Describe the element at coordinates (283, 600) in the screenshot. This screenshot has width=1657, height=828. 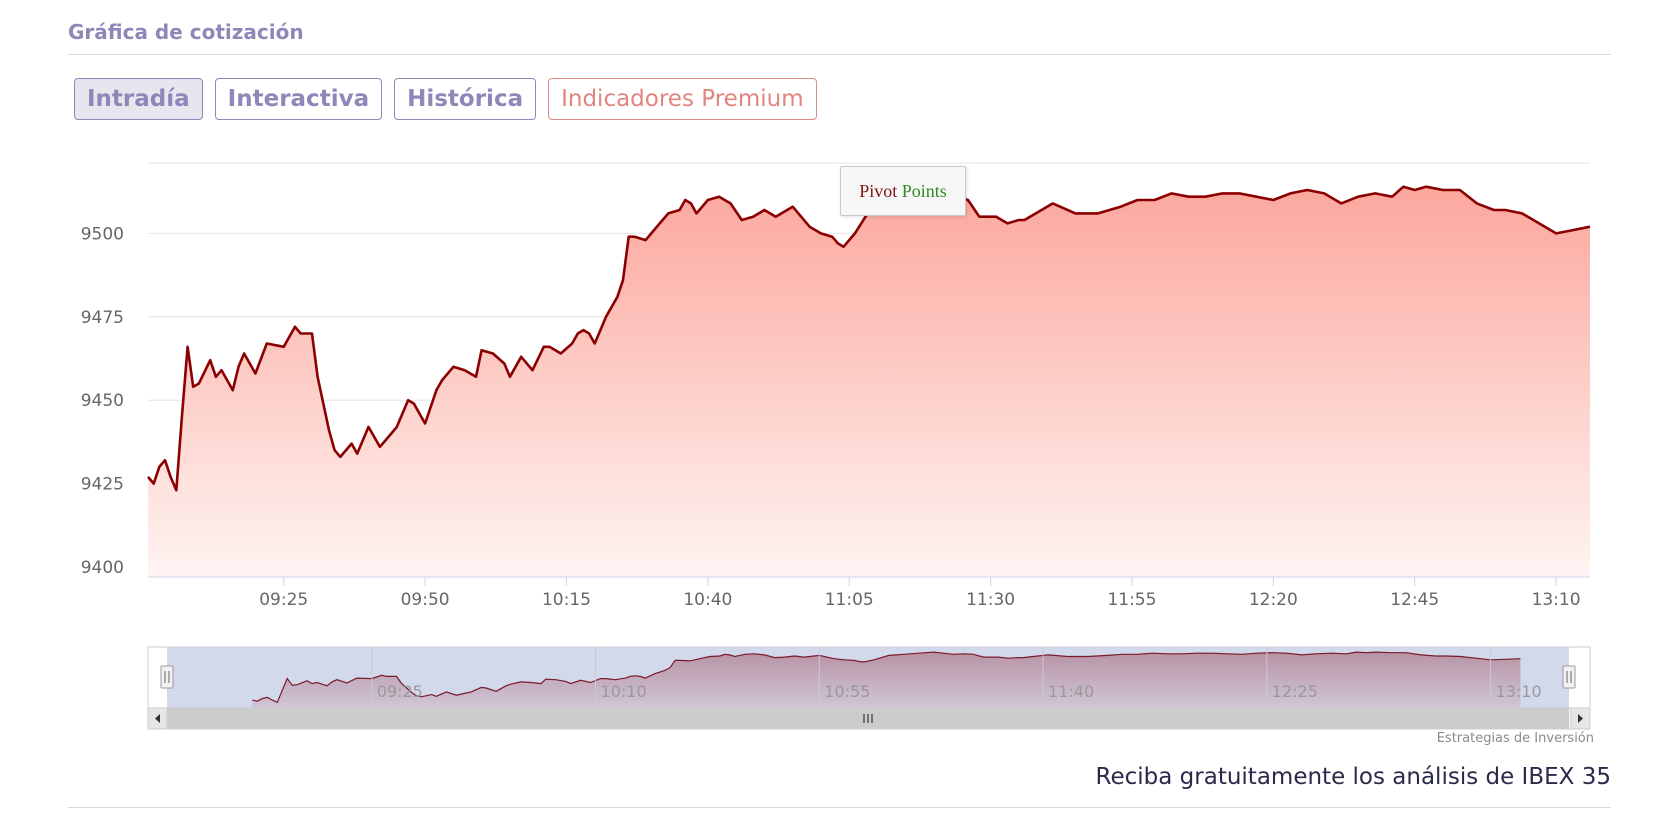
I see `x-tick-label: 09:25` at that location.